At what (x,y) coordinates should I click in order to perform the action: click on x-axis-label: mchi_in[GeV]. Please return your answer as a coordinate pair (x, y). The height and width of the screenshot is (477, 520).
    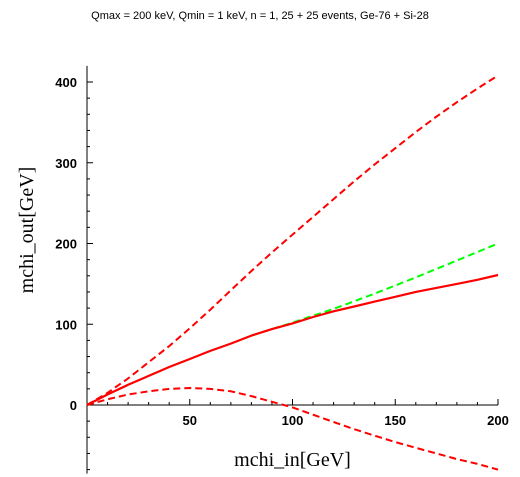
    Looking at the image, I should click on (292, 460).